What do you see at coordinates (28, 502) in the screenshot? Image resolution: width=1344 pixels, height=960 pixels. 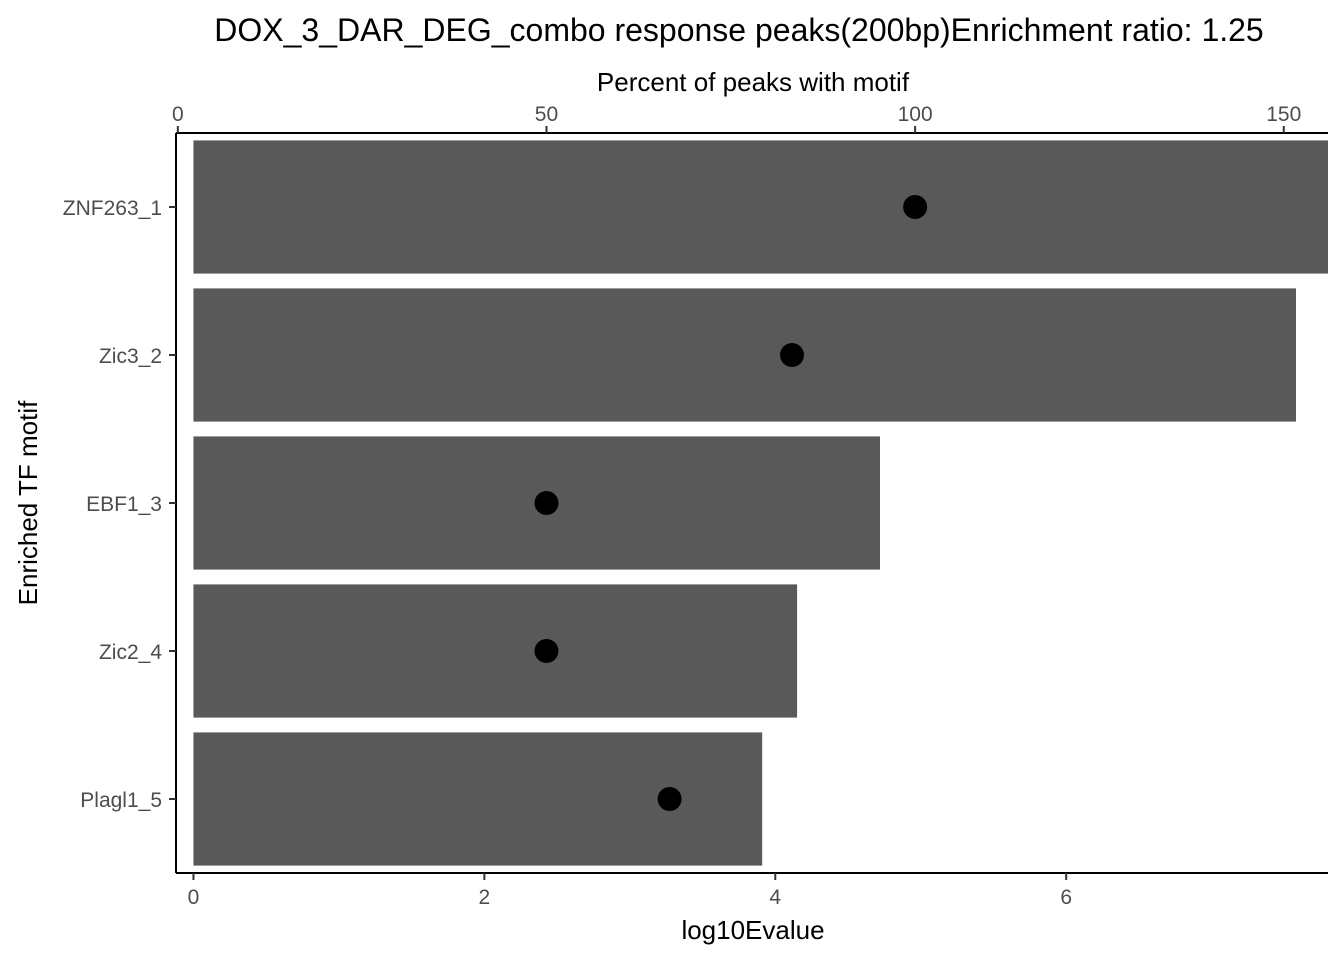 I see `y-axis-title: Enriched TF motif` at bounding box center [28, 502].